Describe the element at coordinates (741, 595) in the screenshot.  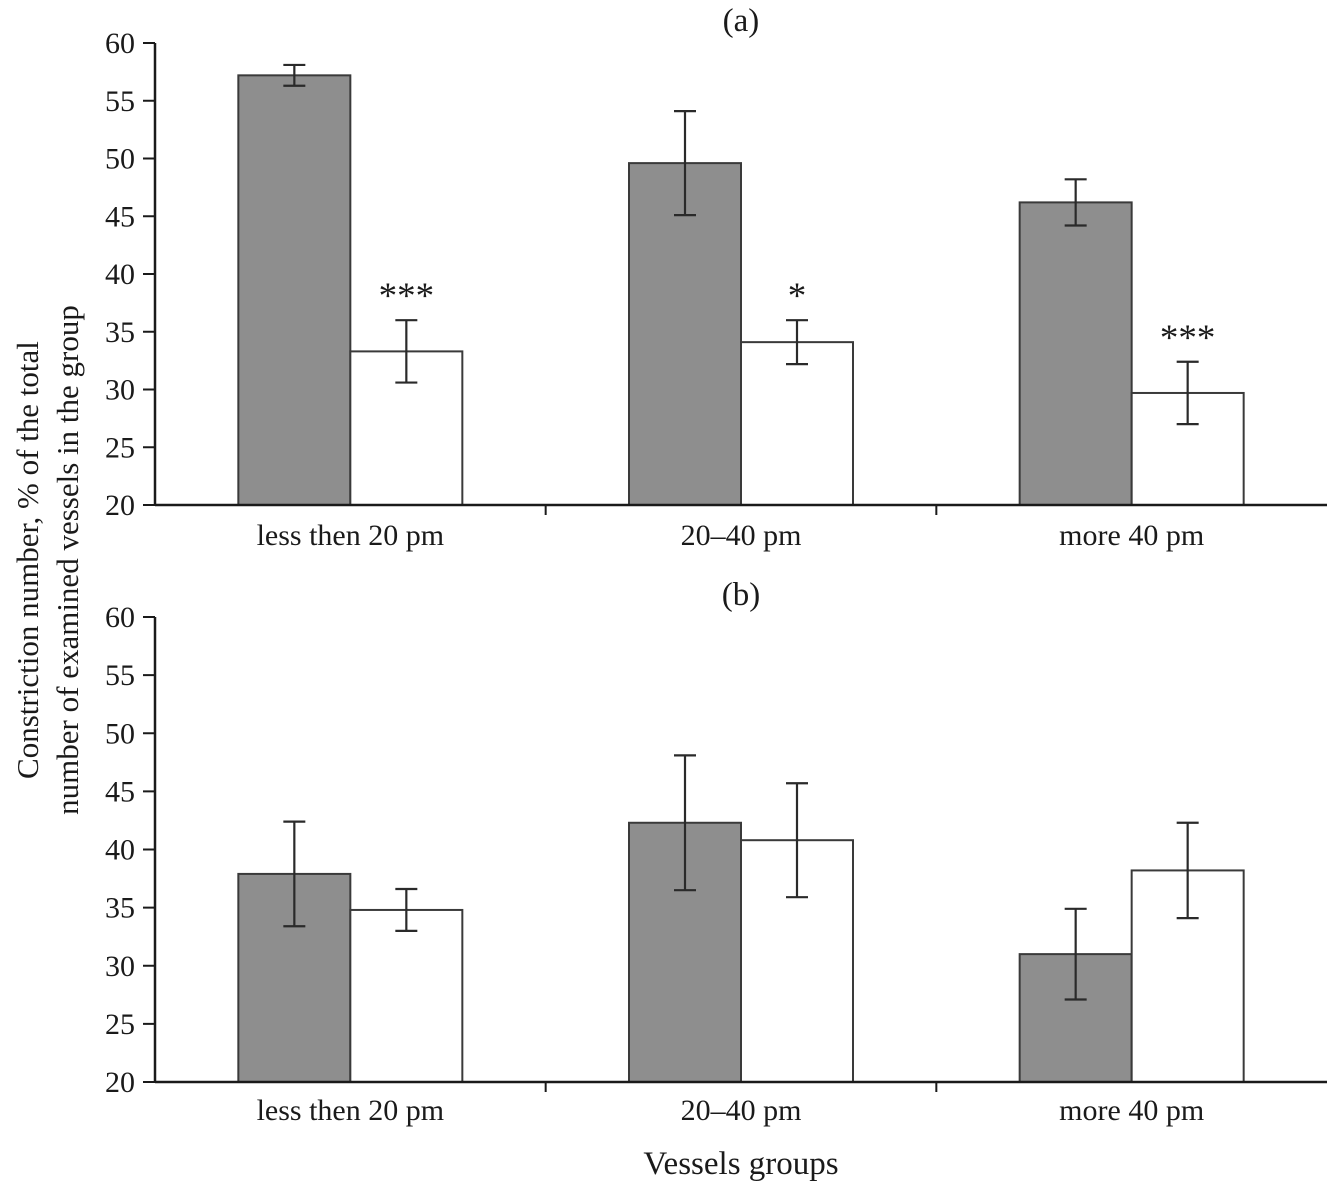
I see `panel-title: (b)` at that location.